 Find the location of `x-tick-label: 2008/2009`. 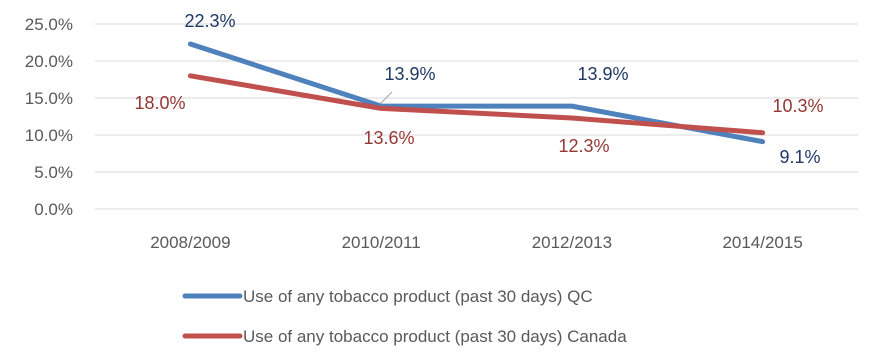

x-tick-label: 2008/2009 is located at coordinates (190, 242).